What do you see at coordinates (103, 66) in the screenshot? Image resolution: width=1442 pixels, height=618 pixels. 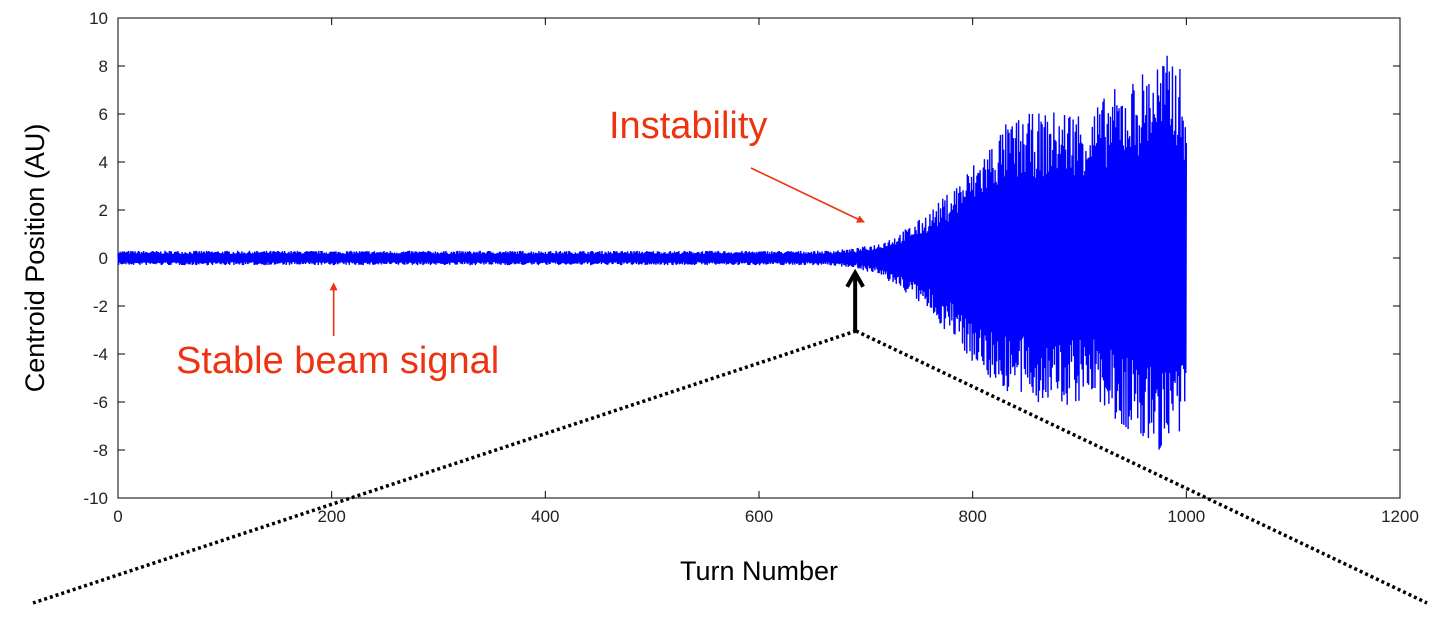 I see `y-tick-label: 8` at bounding box center [103, 66].